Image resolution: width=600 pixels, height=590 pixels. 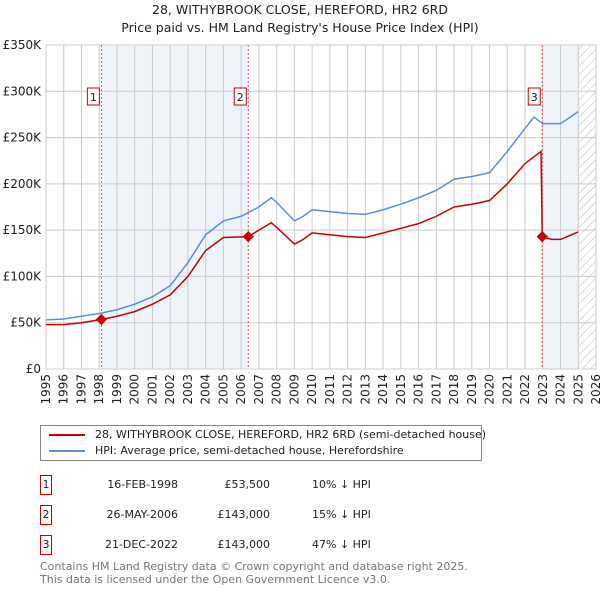 I want to click on x-tick-label: 2017, so click(x=436, y=389).